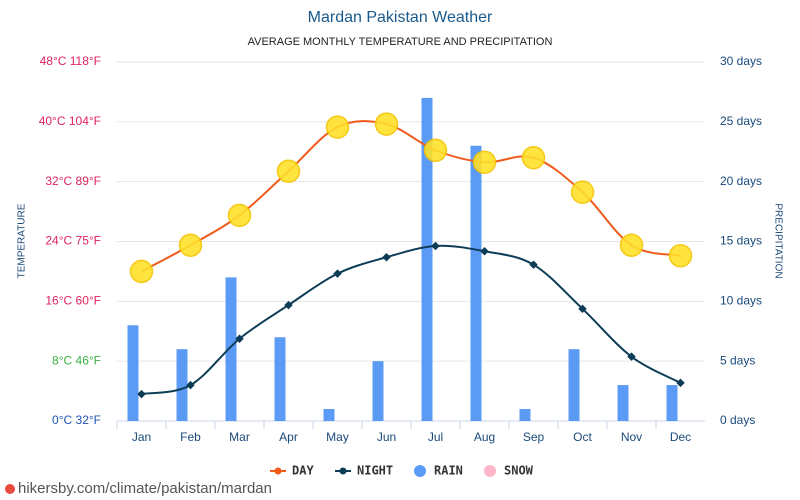  I want to click on x-tick-label: Oct, so click(582, 437).